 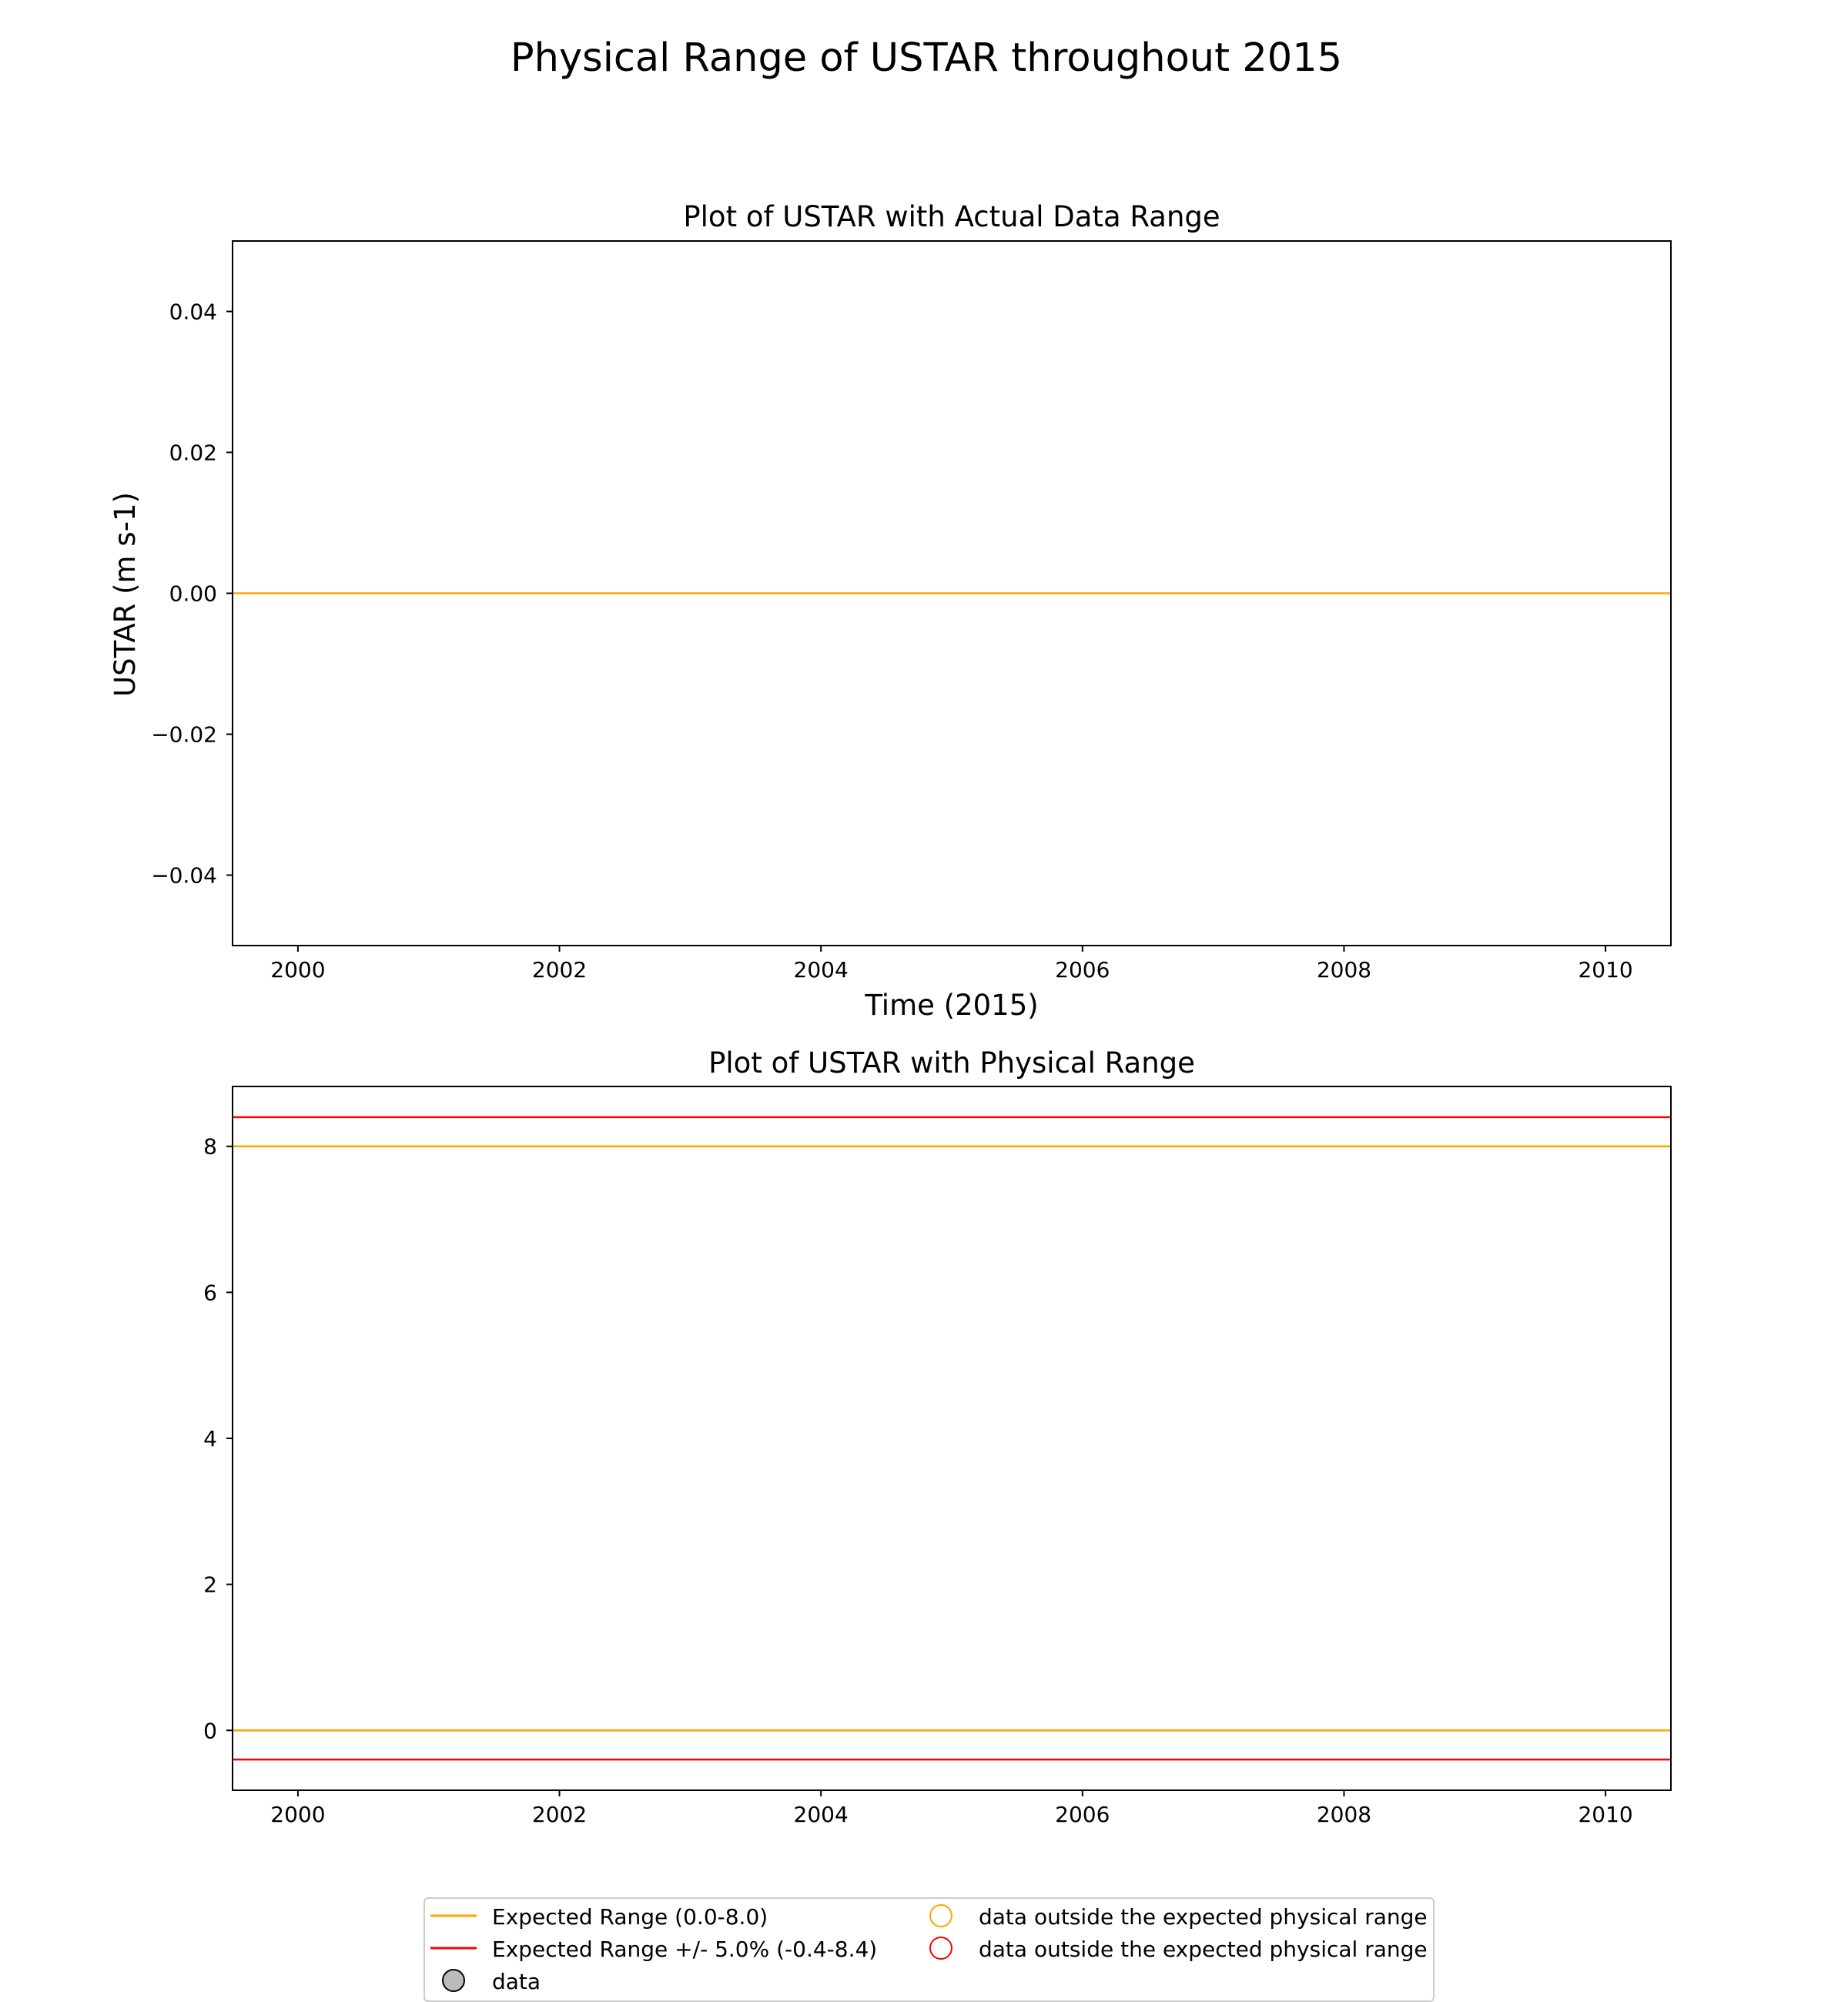 I want to click on plot-physical-range-ytick-label: 8, so click(x=210, y=1147).